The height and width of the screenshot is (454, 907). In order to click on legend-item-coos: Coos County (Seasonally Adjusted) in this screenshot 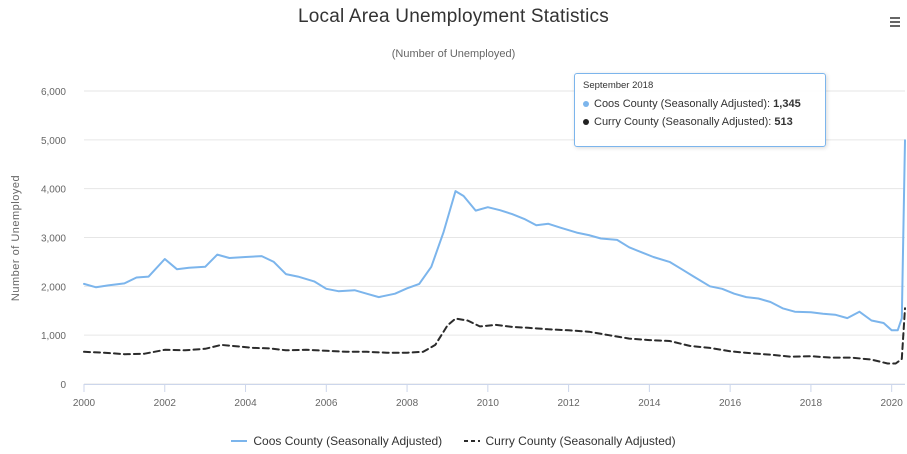, I will do `click(336, 441)`.